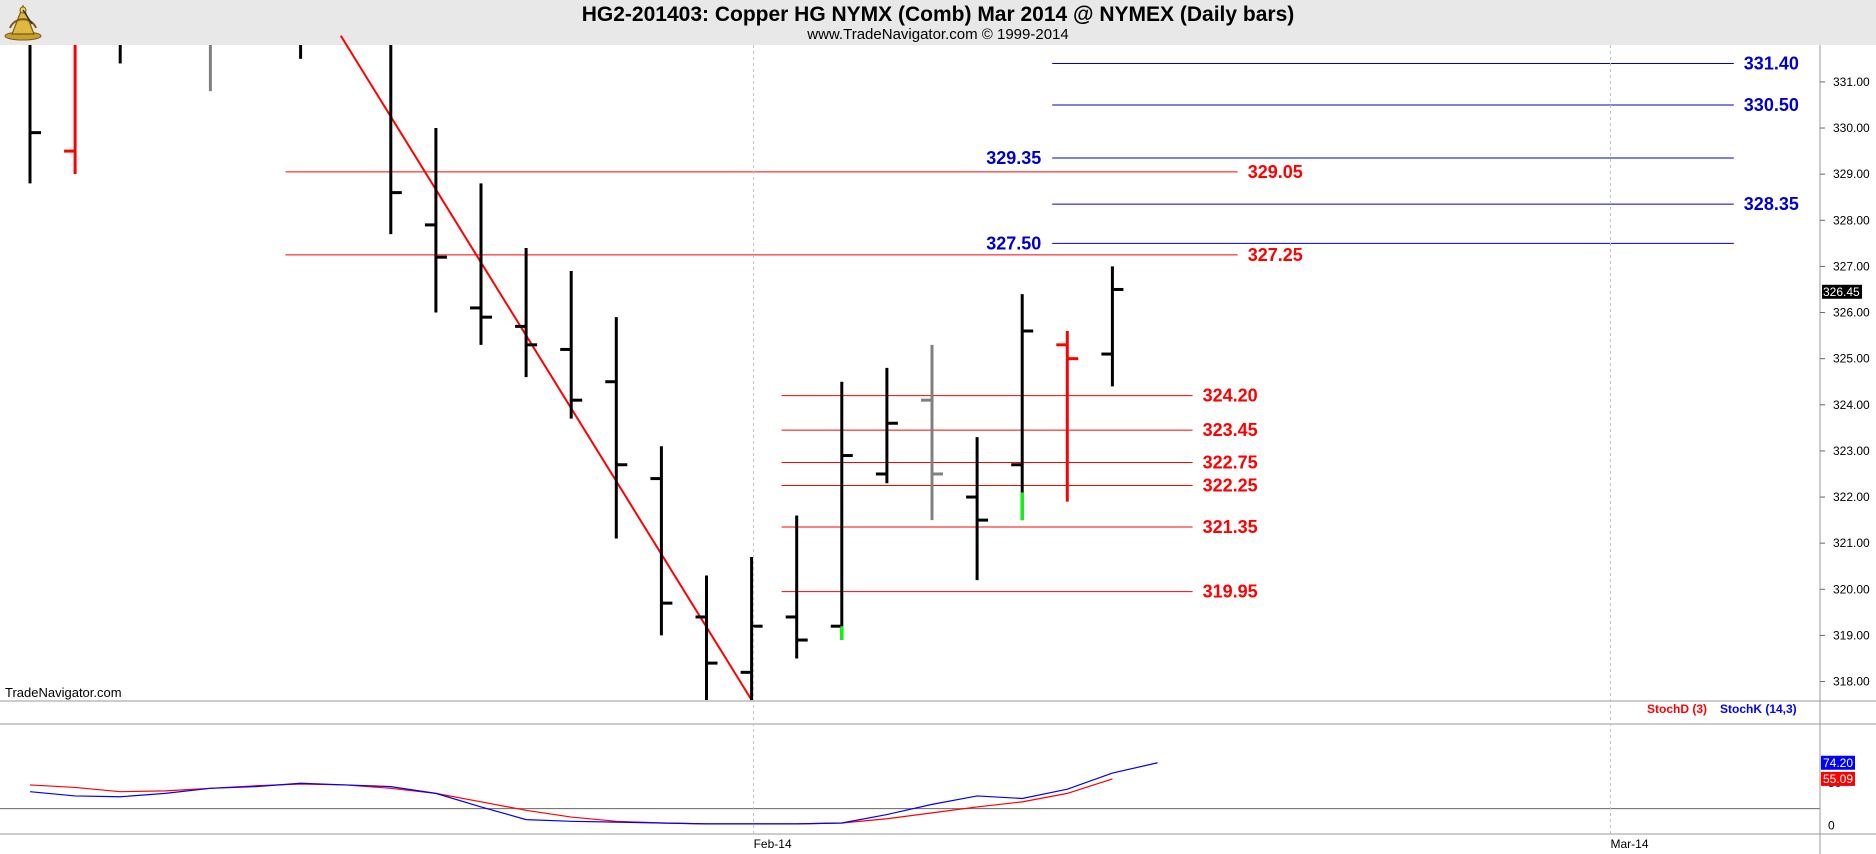 The width and height of the screenshot is (1876, 854). Describe the element at coordinates (1851, 313) in the screenshot. I see `y-tick-label: 326.00` at that location.